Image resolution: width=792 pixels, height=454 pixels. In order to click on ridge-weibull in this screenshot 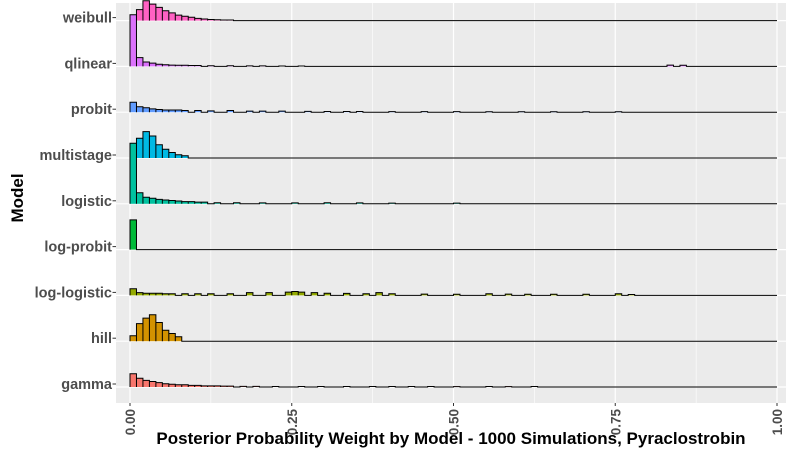, I will do `click(453, 11)`.